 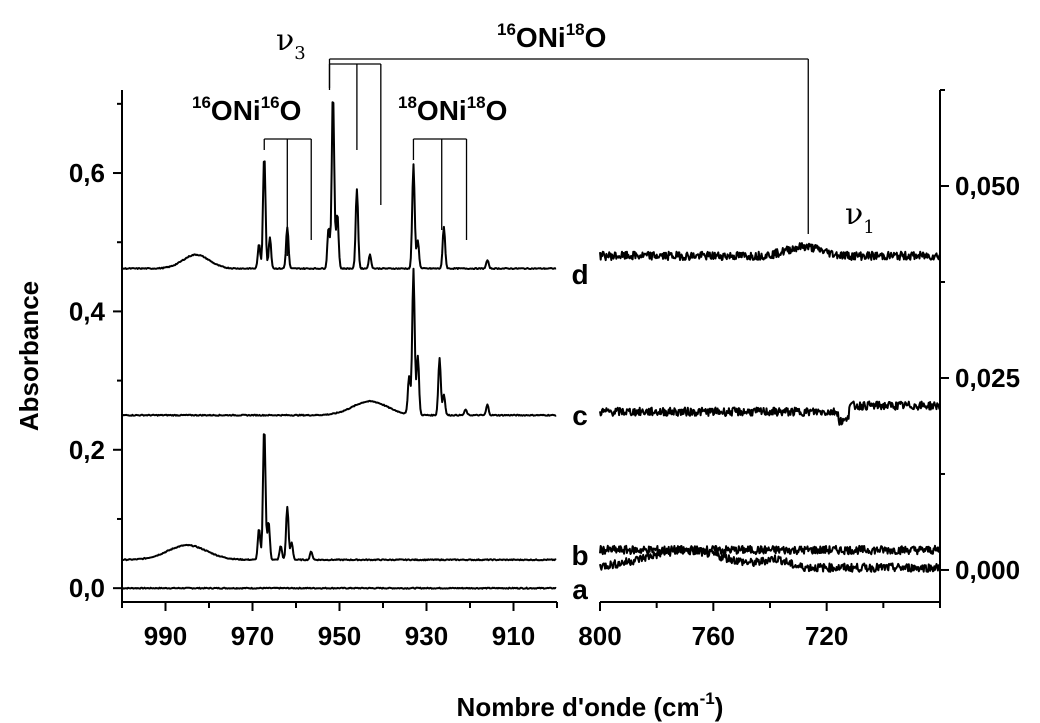 I want to click on left-x-tick-label: 930, so click(x=426, y=636).